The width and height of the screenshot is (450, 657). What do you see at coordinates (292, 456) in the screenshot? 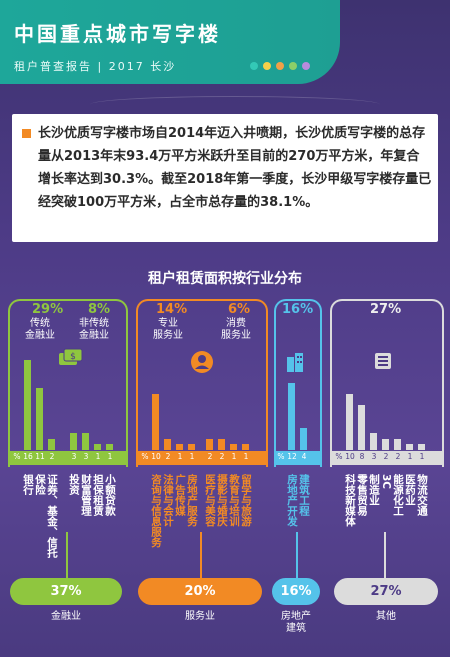
I see `bar-value-label: 12` at bounding box center [292, 456].